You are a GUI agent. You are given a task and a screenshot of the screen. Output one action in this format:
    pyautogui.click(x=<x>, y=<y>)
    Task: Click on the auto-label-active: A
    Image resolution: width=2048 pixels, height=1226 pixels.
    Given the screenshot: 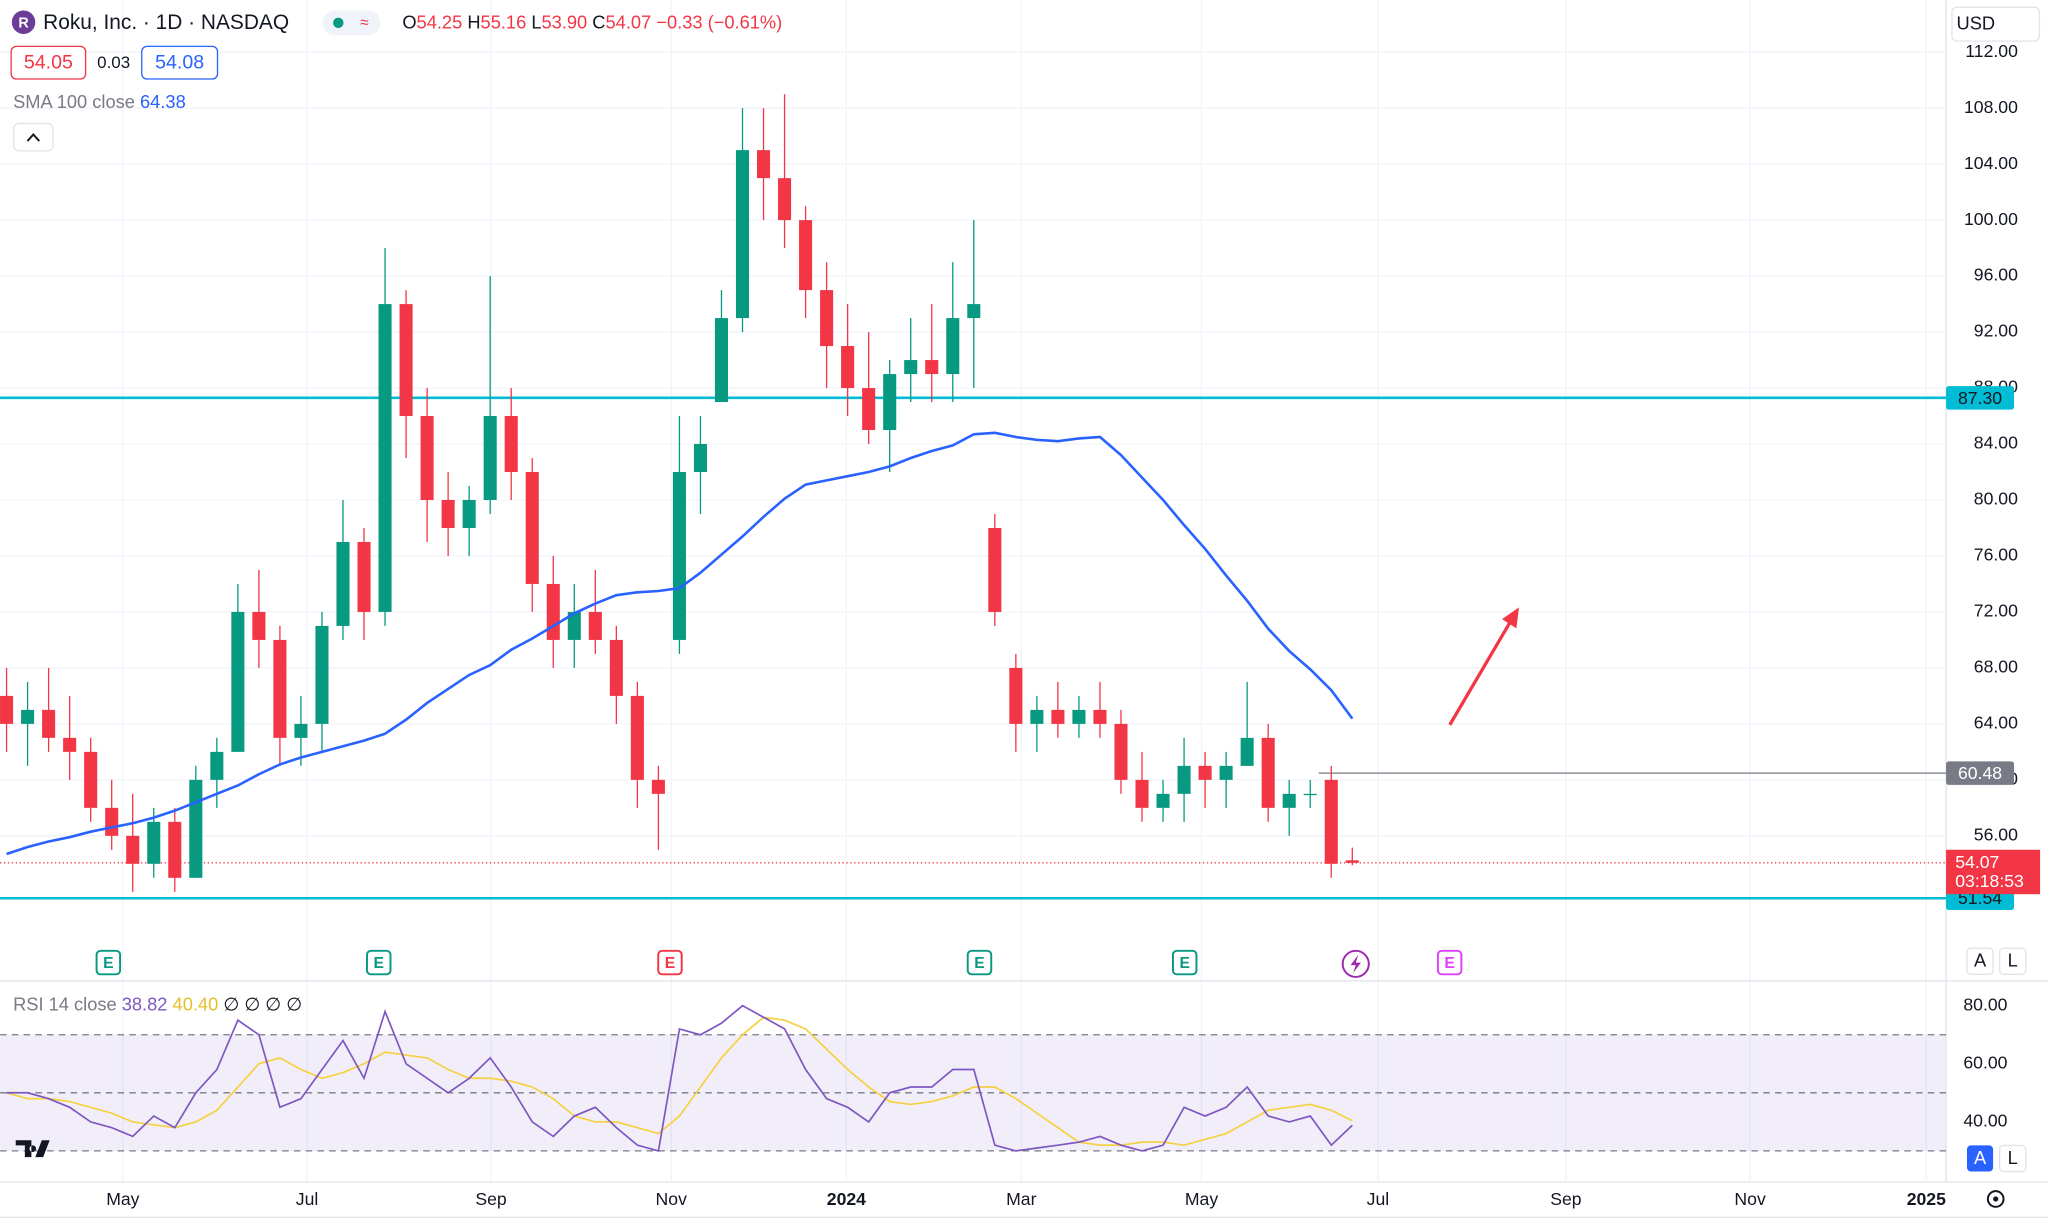 What is the action you would take?
    pyautogui.click(x=1980, y=1157)
    